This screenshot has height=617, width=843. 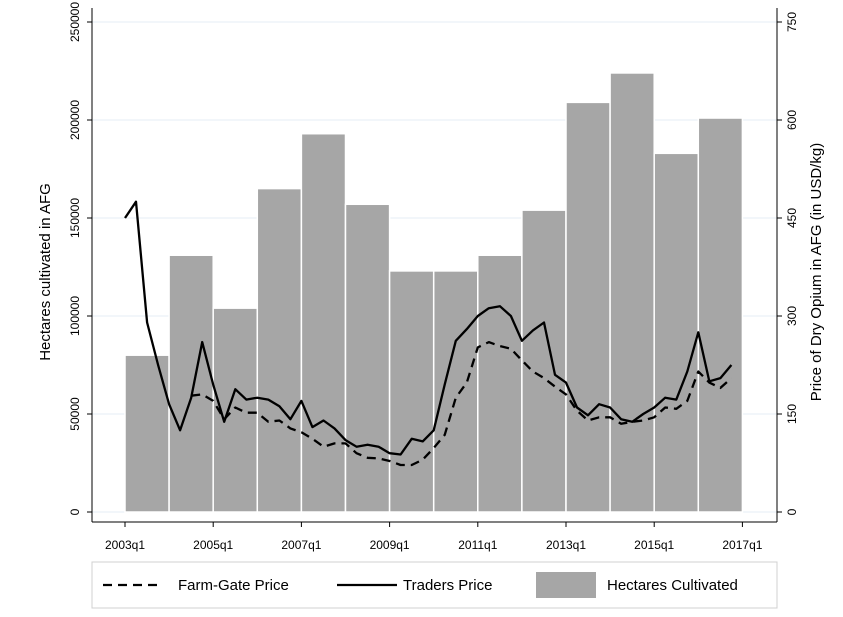 I want to click on y-right-tick-label-150: 150, so click(x=792, y=414).